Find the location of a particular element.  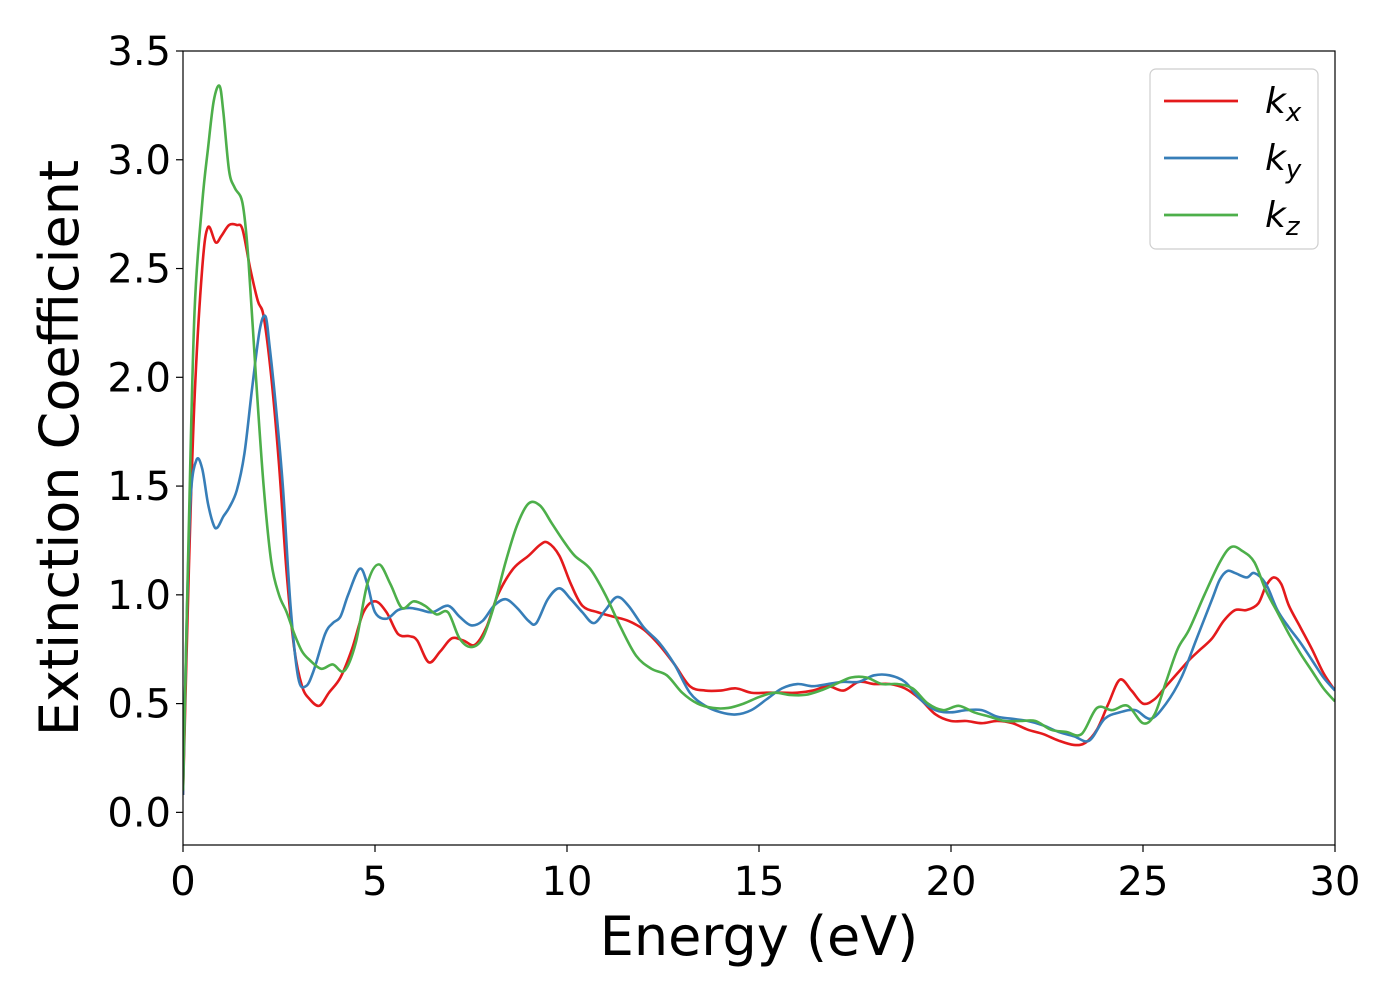

legend-label-kz: kz is located at coordinates (1283, 218).